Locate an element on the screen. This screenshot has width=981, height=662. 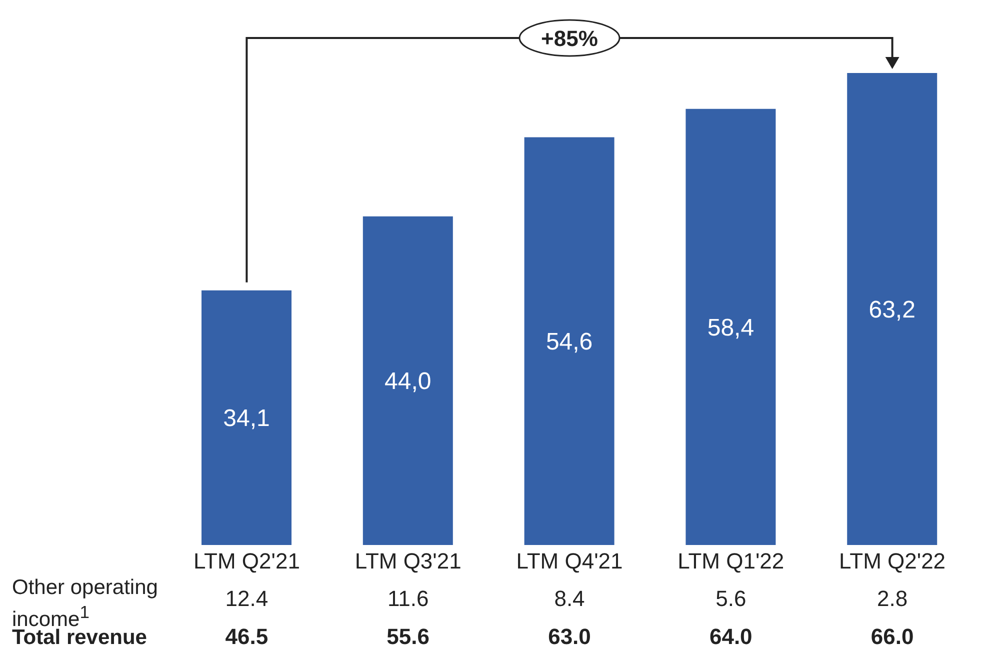
text: 11.6 is located at coordinates (408, 599).